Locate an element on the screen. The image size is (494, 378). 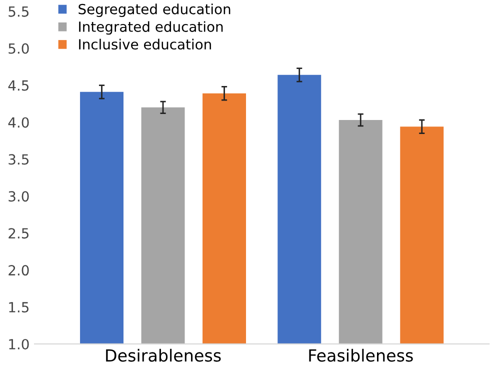
legend-label: Inclusive education is located at coordinates (145, 44).